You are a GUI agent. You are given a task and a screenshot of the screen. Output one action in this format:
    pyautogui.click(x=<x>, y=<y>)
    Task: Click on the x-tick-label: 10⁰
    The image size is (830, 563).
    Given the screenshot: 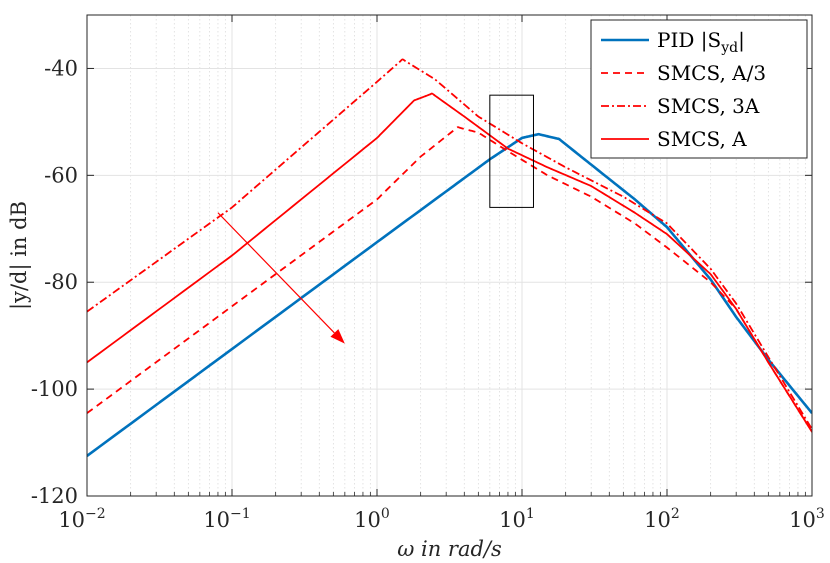 What is the action you would take?
    pyautogui.click(x=372, y=519)
    